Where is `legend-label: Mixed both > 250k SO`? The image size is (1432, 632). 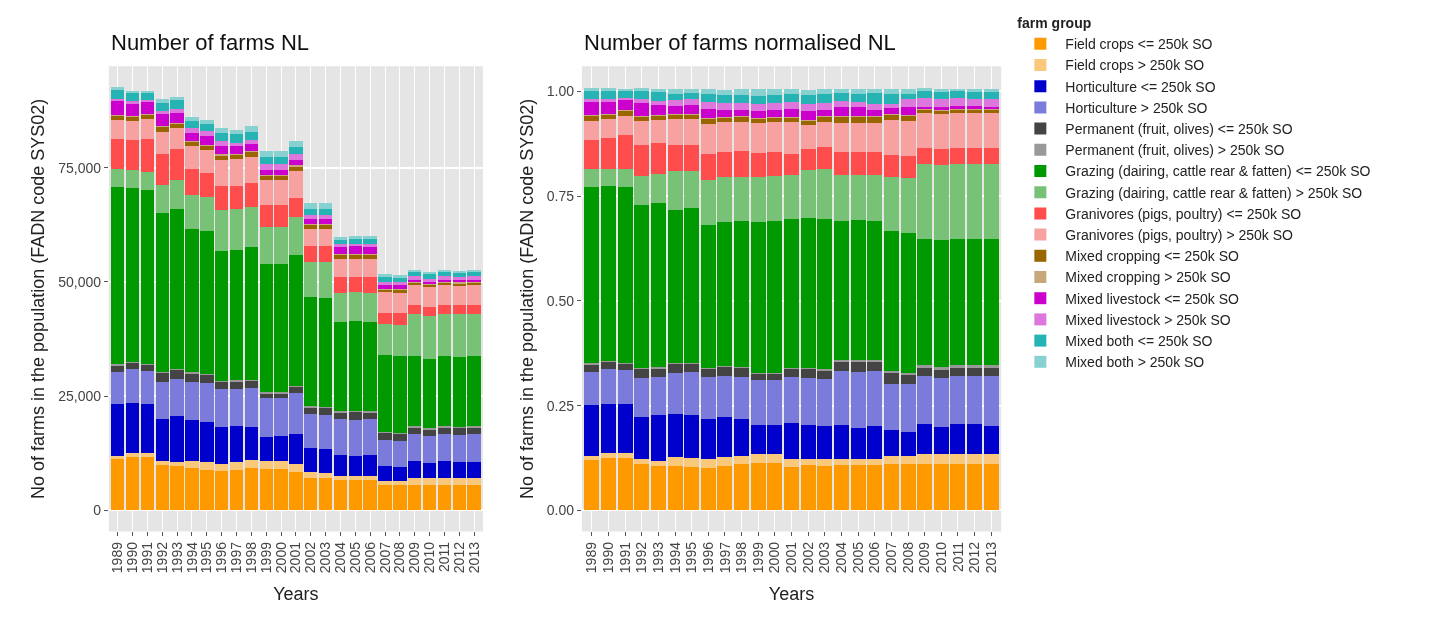
legend-label: Mixed both > 250k SO is located at coordinates (1135, 362).